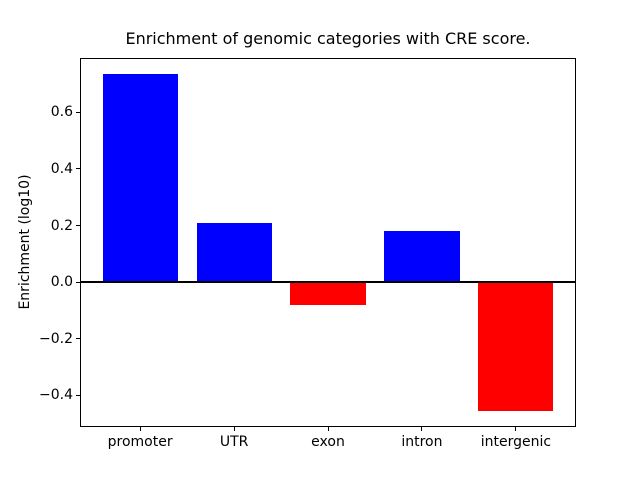 The width and height of the screenshot is (640, 480). I want to click on x-tick-label-promoter: promoter, so click(140, 442).